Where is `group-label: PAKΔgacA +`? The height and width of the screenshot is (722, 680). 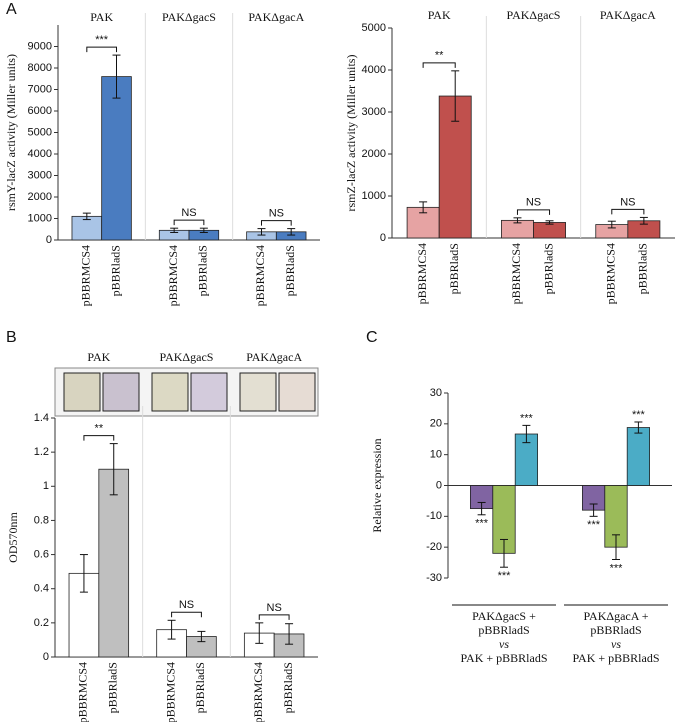
group-label: PAKΔgacA + is located at coordinates (615, 616).